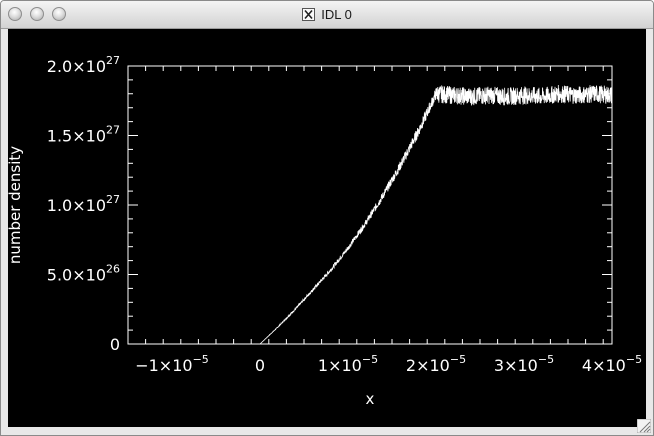 Image resolution: width=654 pixels, height=436 pixels. Describe the element at coordinates (83, 65) in the screenshot. I see `y-tick-label: 2.0×10²⁷` at that location.